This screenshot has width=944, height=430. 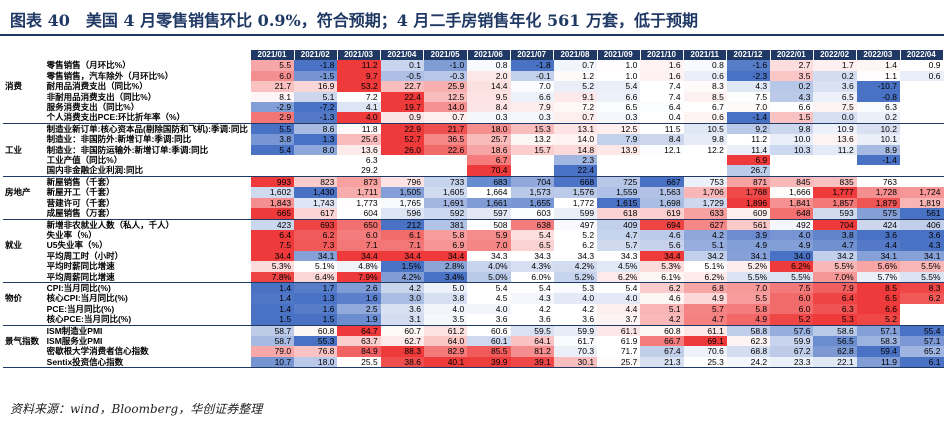 I want to click on table-row: 国内非金融企业利润:同比 29.2 70.4 22.4 26.7, so click(x=473, y=171).